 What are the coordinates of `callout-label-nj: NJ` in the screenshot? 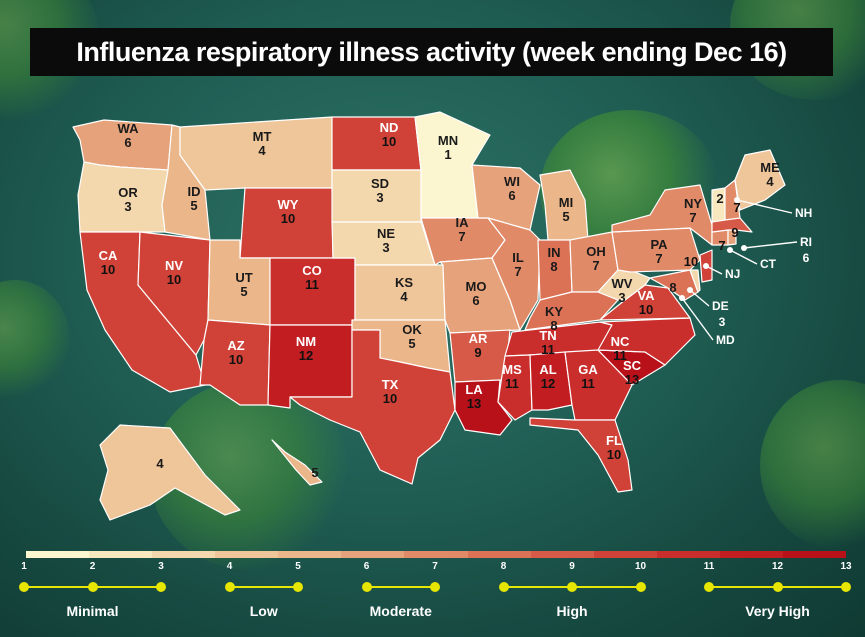 It's located at (732, 274).